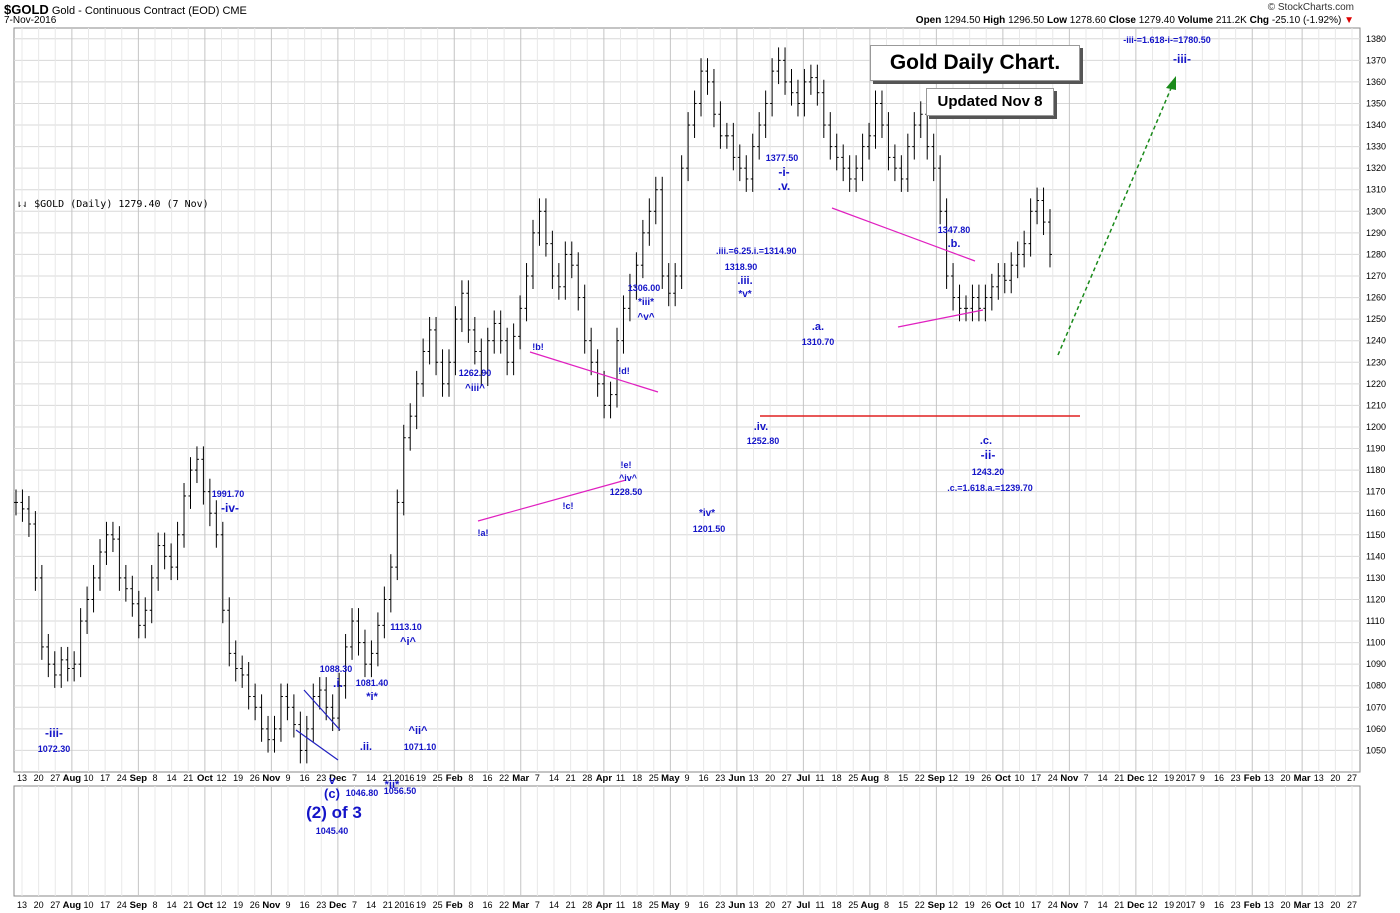  What do you see at coordinates (475, 388) in the screenshot?
I see `wave-annotation: ^iii^` at bounding box center [475, 388].